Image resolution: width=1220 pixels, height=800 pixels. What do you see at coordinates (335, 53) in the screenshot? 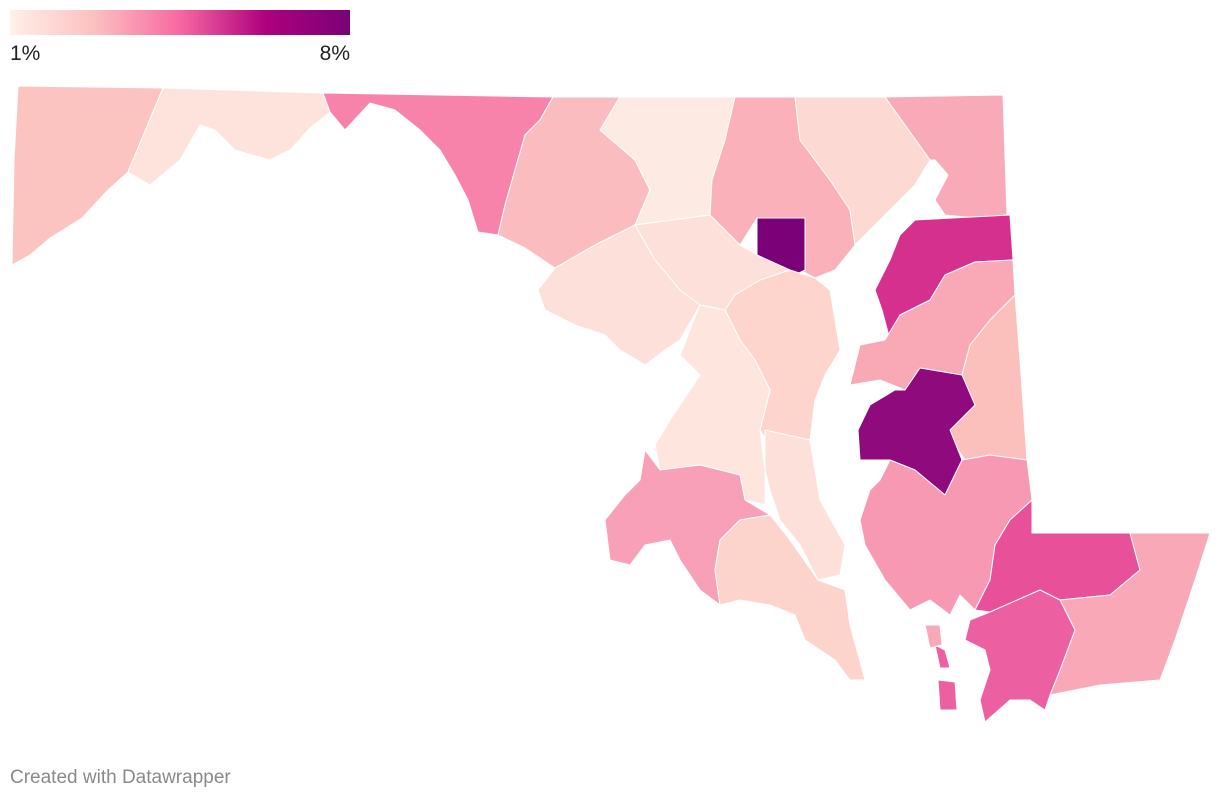
I see `legend-label: 8%` at bounding box center [335, 53].